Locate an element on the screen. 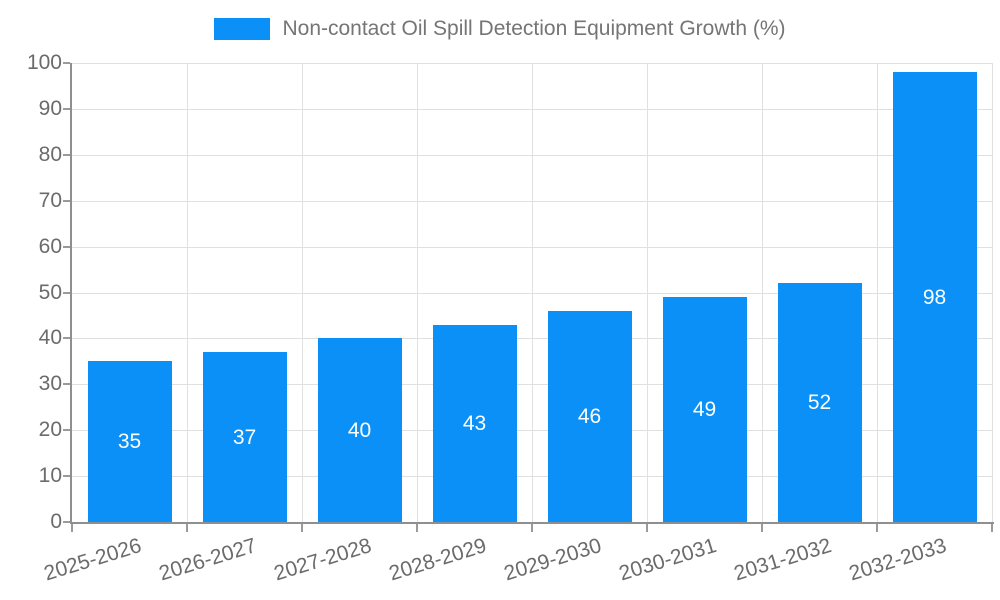 Image resolution: width=1000 pixels, height=600 pixels. bar-value-label: 35 is located at coordinates (129, 442).